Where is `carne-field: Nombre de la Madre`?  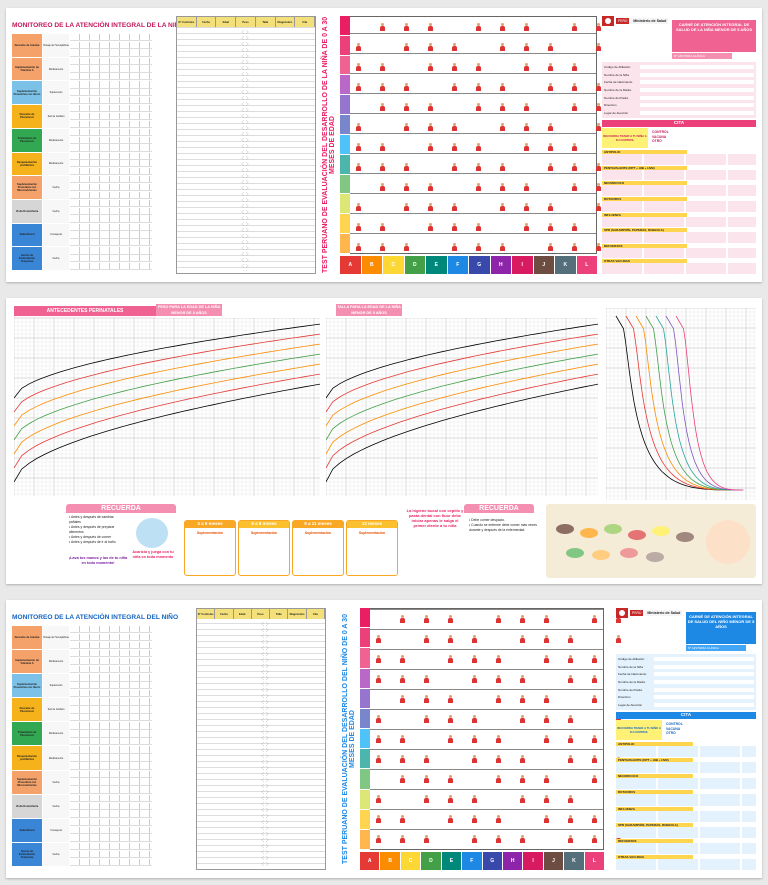
carne-field: Nombre de la Madre is located at coordinates (686, 682).